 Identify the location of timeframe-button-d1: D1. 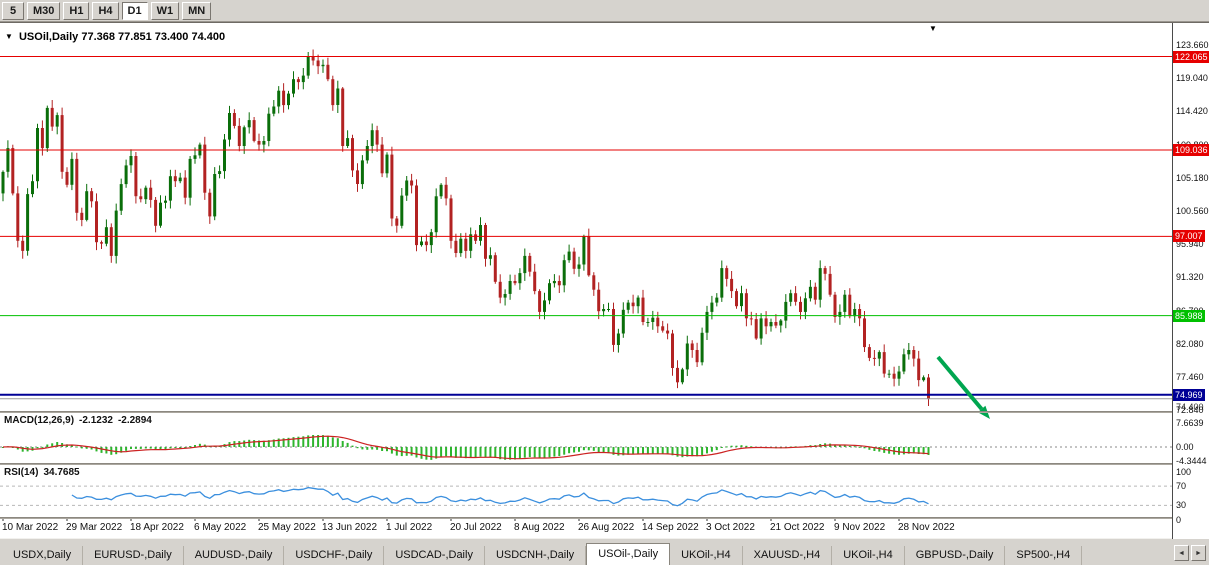
(134, 10).